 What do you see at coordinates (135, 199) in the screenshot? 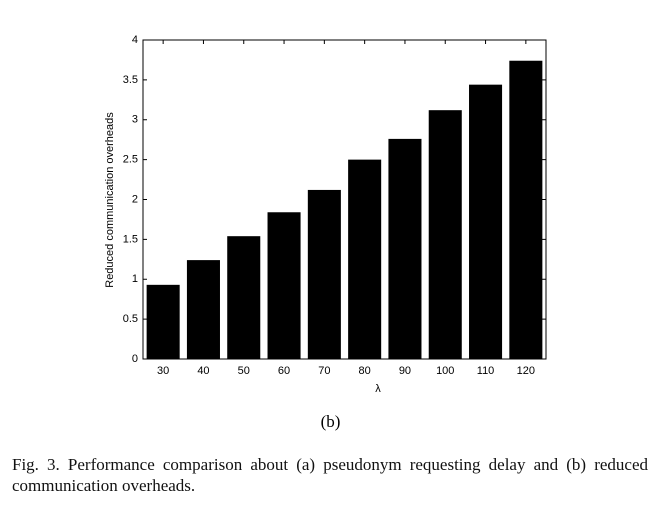
I see `y-tick-label: 2` at bounding box center [135, 199].